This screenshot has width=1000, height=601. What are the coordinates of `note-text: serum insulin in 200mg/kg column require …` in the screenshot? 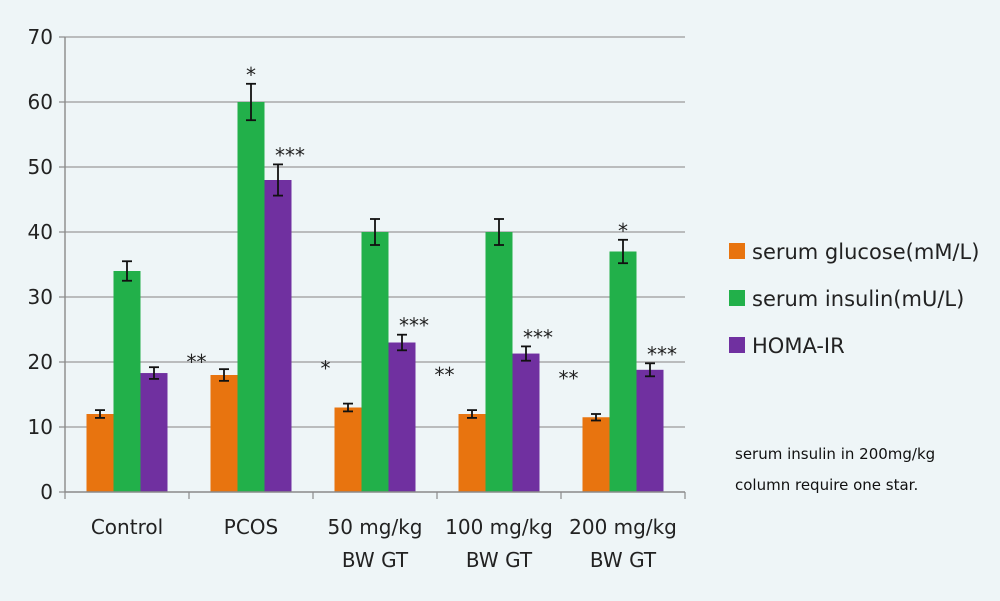 It's located at (835, 469).